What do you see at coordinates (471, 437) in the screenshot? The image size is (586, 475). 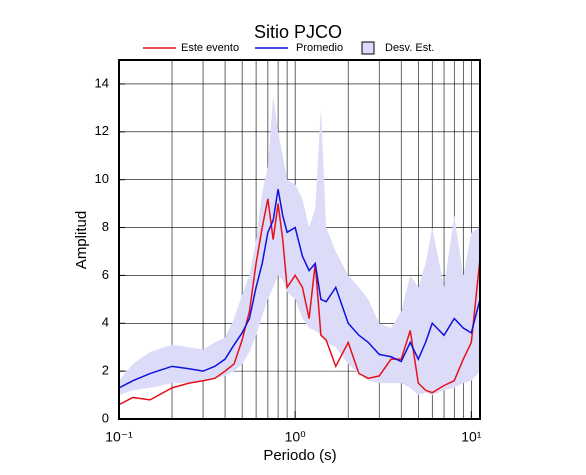 I see `x-tick-label: 10¹` at bounding box center [471, 437].